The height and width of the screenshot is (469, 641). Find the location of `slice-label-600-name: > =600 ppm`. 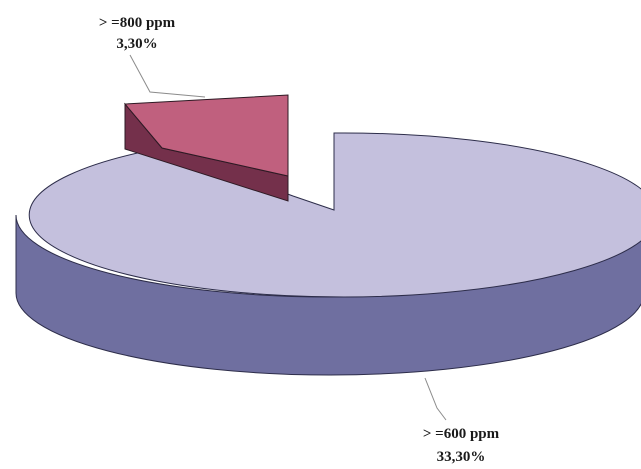

slice-label-600-name: > =600 ppm is located at coordinates (461, 434).